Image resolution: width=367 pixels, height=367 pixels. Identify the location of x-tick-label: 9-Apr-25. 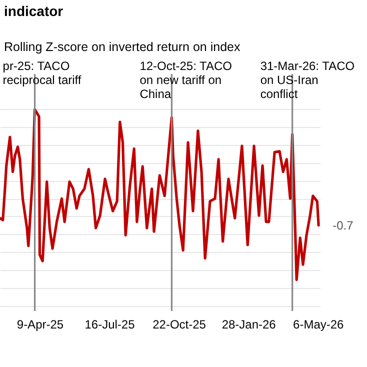
(40, 325).